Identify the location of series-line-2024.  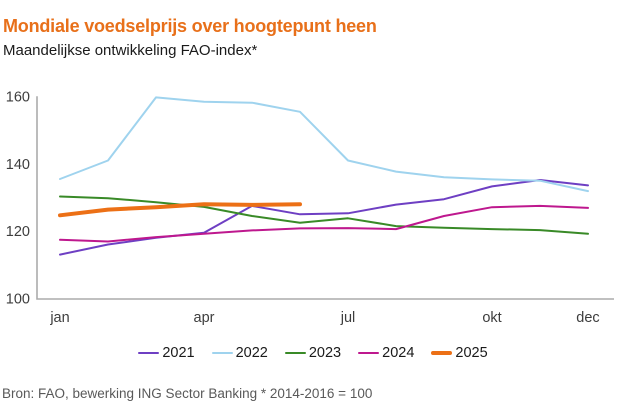
(324, 223).